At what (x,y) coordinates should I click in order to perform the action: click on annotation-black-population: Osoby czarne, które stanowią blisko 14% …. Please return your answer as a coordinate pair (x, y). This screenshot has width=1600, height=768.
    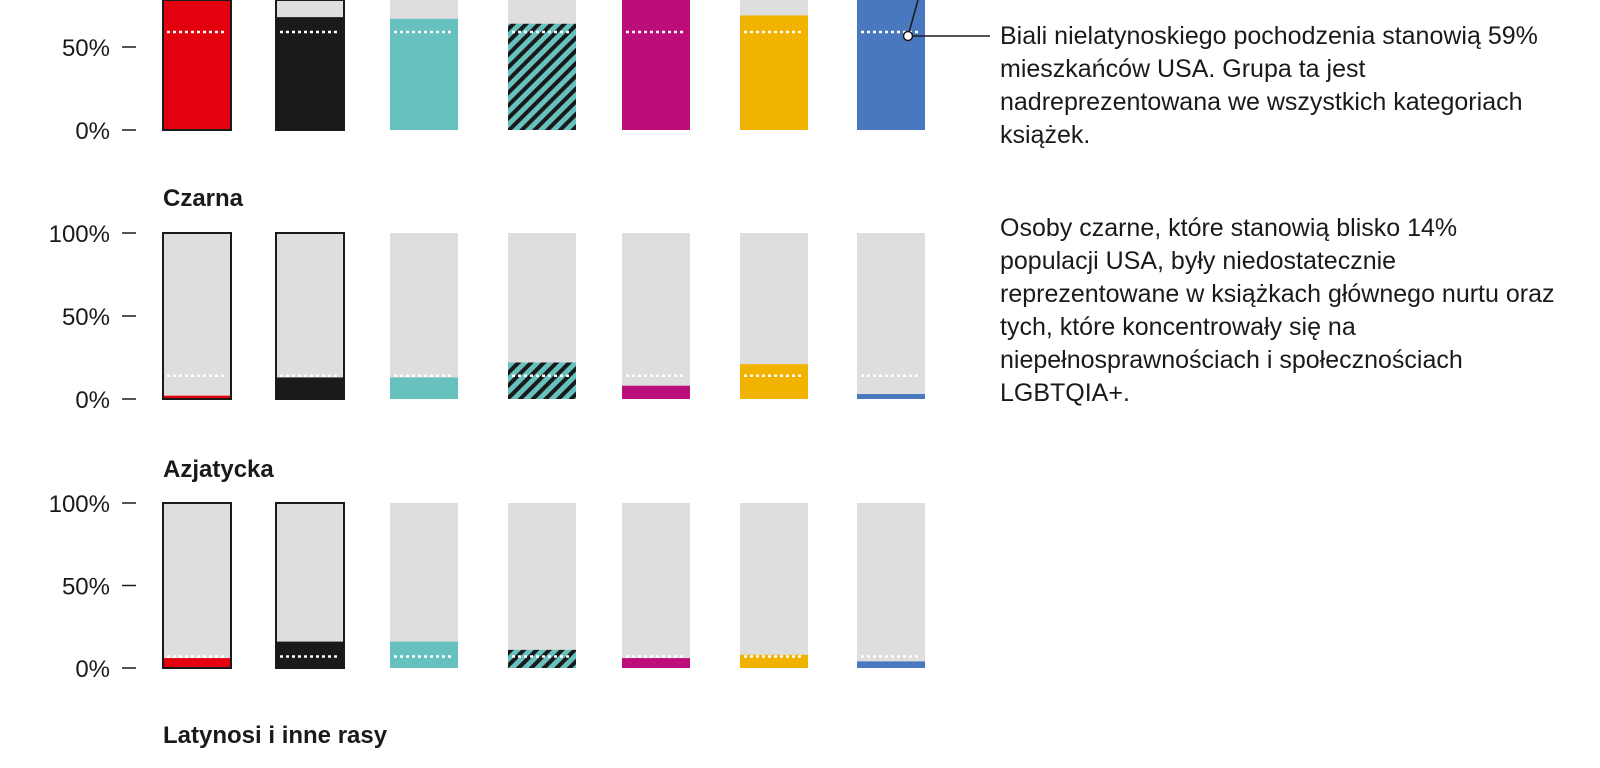
    Looking at the image, I should click on (1277, 310).